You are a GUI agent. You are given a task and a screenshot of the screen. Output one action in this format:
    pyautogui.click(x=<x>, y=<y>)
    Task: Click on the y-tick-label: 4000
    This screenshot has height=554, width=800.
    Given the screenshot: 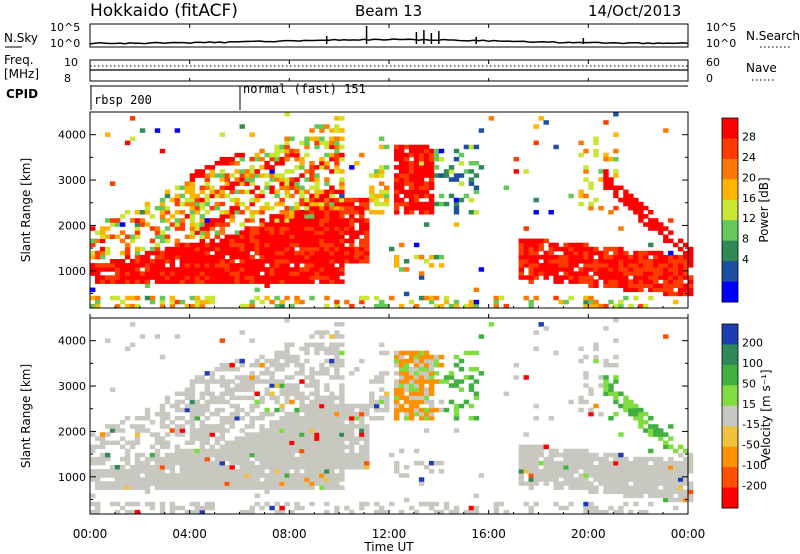 What is the action you would take?
    pyautogui.click(x=72, y=341)
    